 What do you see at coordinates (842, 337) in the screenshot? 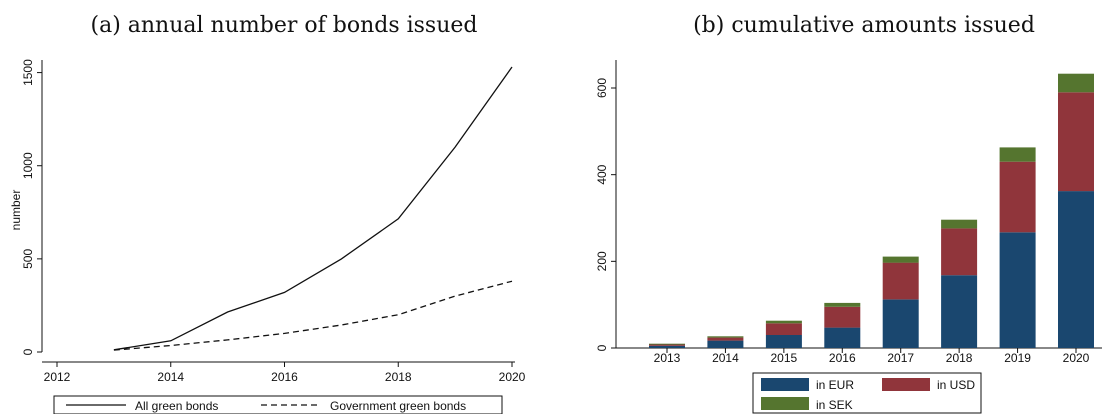
I see `bar-segment-eur-2016` at bounding box center [842, 337].